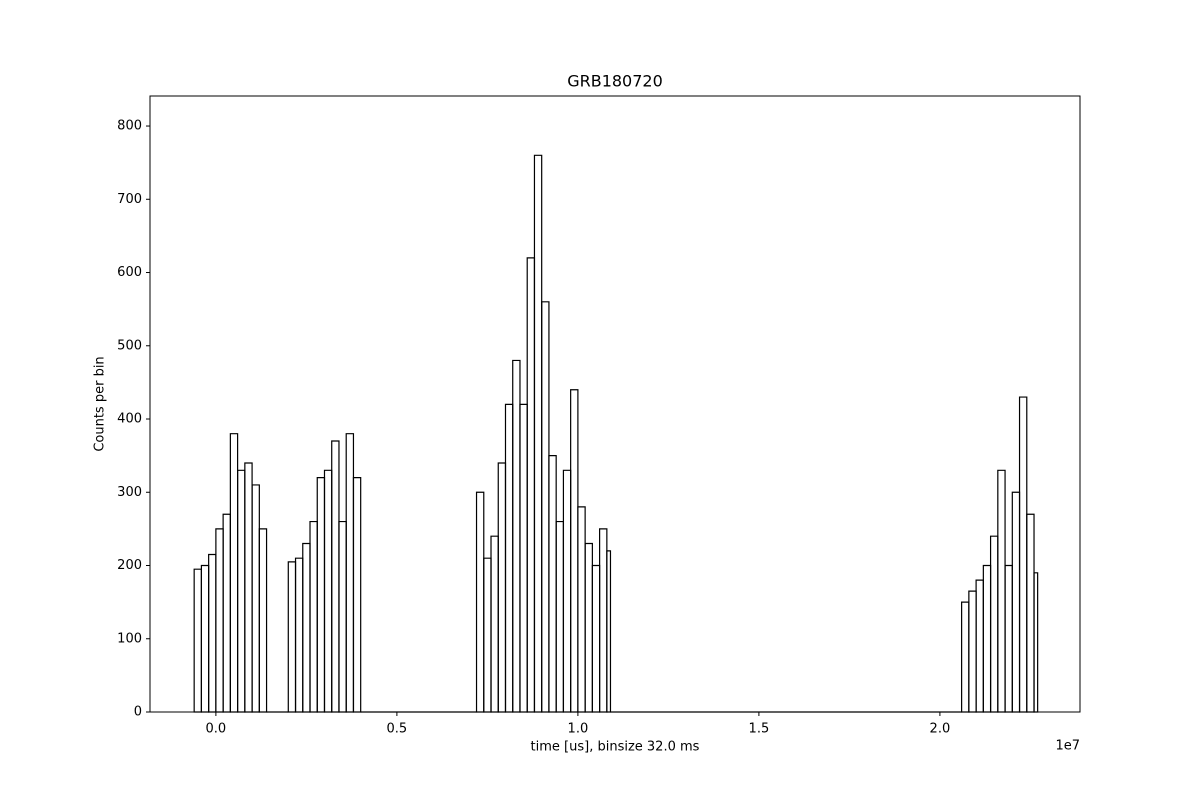  Describe the element at coordinates (129, 565) in the screenshot. I see `y-tick-label: 200` at that location.